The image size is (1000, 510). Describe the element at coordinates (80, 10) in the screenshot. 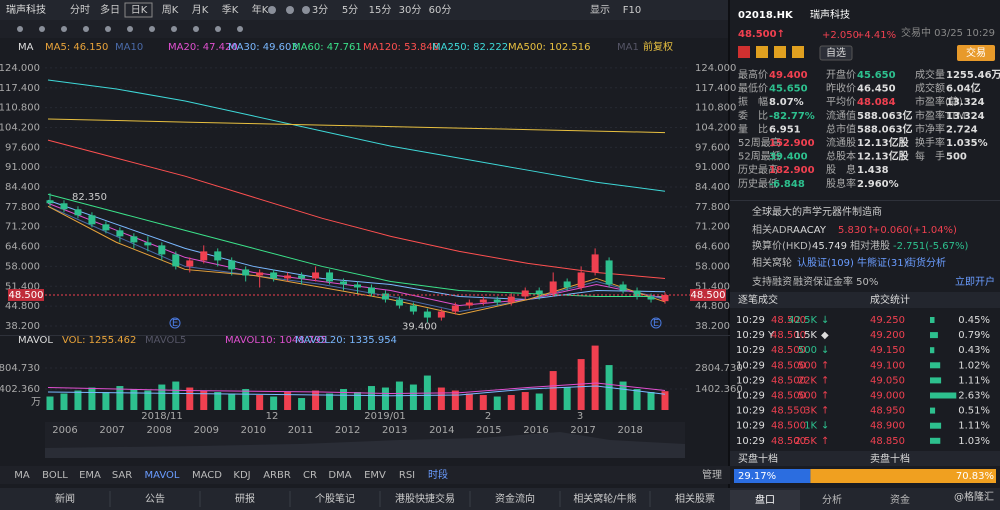

I see `period-tab: 分时` at that location.